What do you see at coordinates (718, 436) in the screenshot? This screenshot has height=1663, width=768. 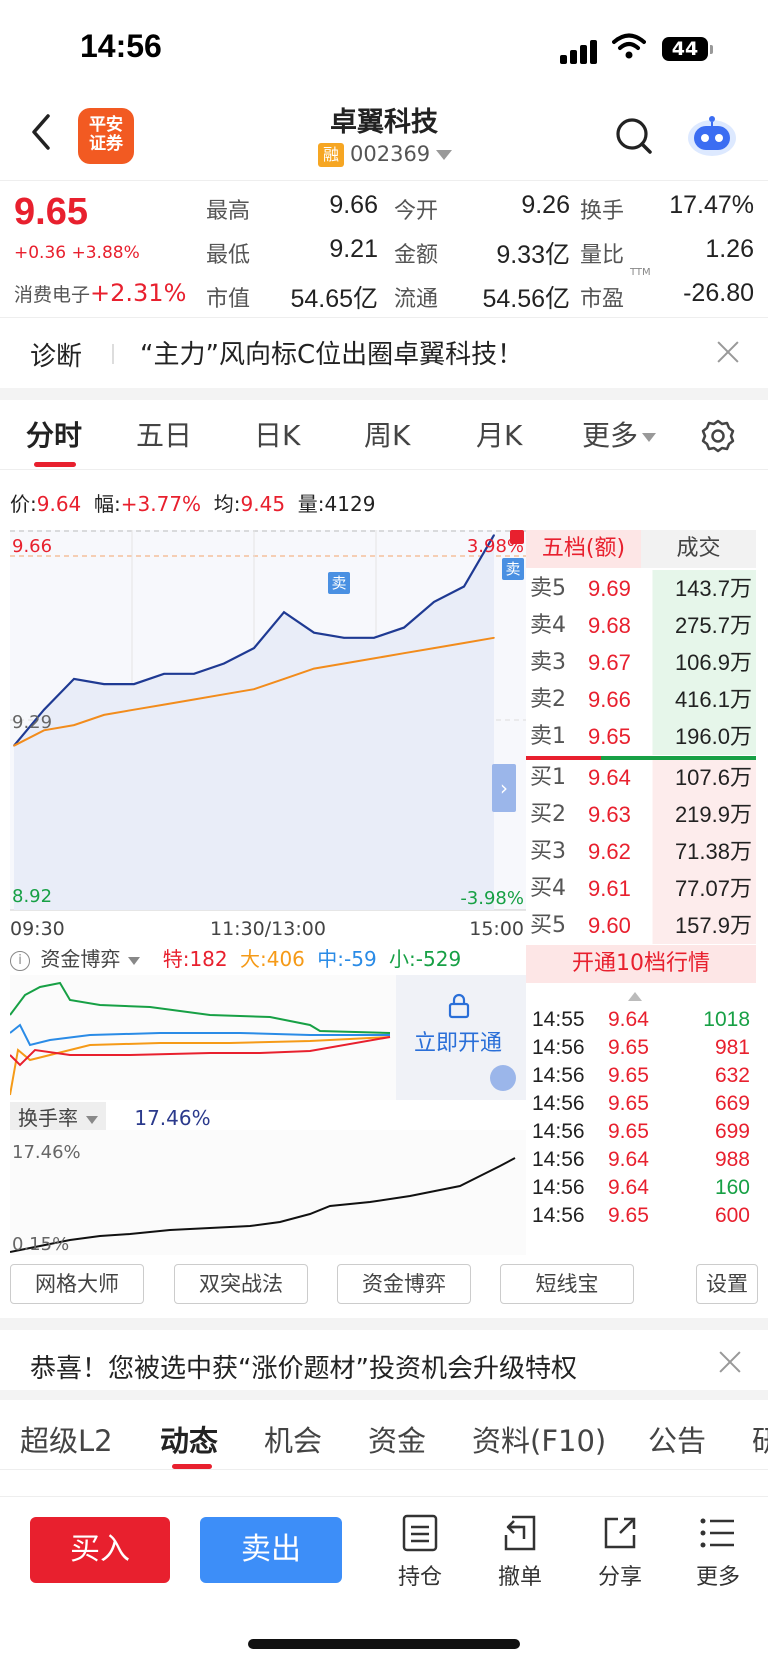 I see `gear-icon` at bounding box center [718, 436].